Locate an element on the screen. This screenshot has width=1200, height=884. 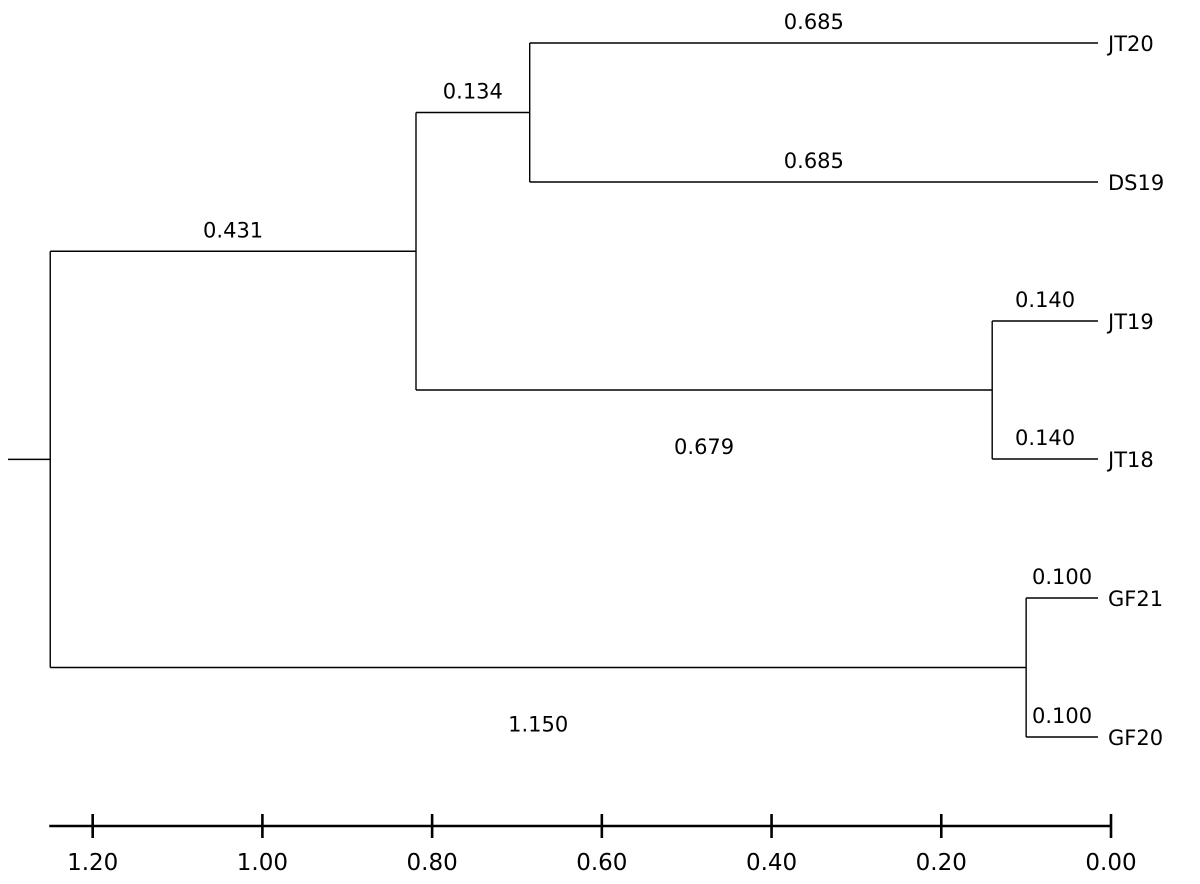
branch-length-n_jt_ds: 0.431 is located at coordinates (233, 230).